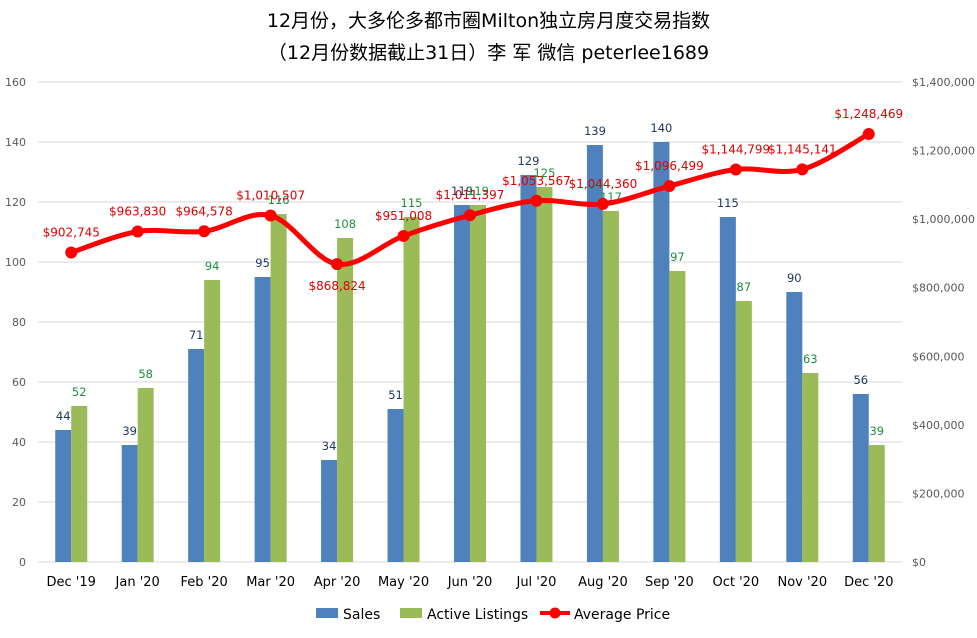  What do you see at coordinates (145, 374) in the screenshot?
I see `listings-data-label: 58` at bounding box center [145, 374].